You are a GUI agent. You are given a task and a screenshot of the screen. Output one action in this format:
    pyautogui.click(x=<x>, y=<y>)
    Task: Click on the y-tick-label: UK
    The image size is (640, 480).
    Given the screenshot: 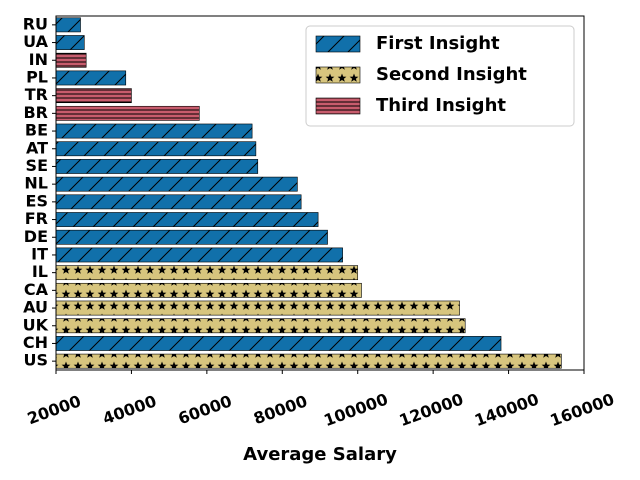 What is the action you would take?
    pyautogui.click(x=36, y=324)
    